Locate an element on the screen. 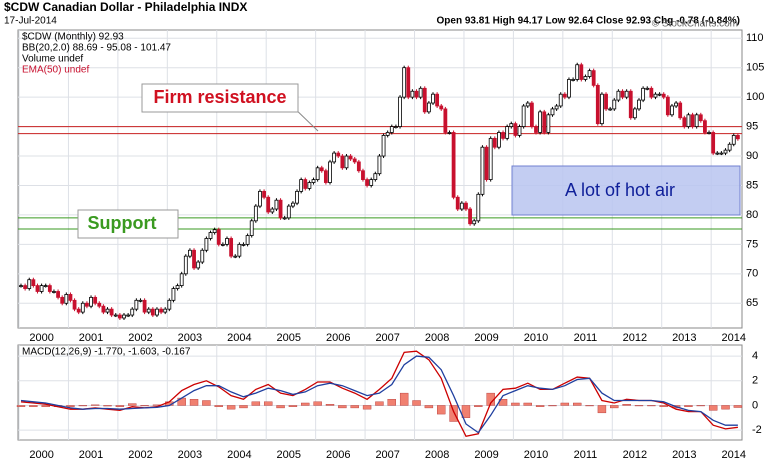 The height and width of the screenshot is (465, 780). legend-entry: $CDW (Monthly) 92.93 is located at coordinates (73, 37).